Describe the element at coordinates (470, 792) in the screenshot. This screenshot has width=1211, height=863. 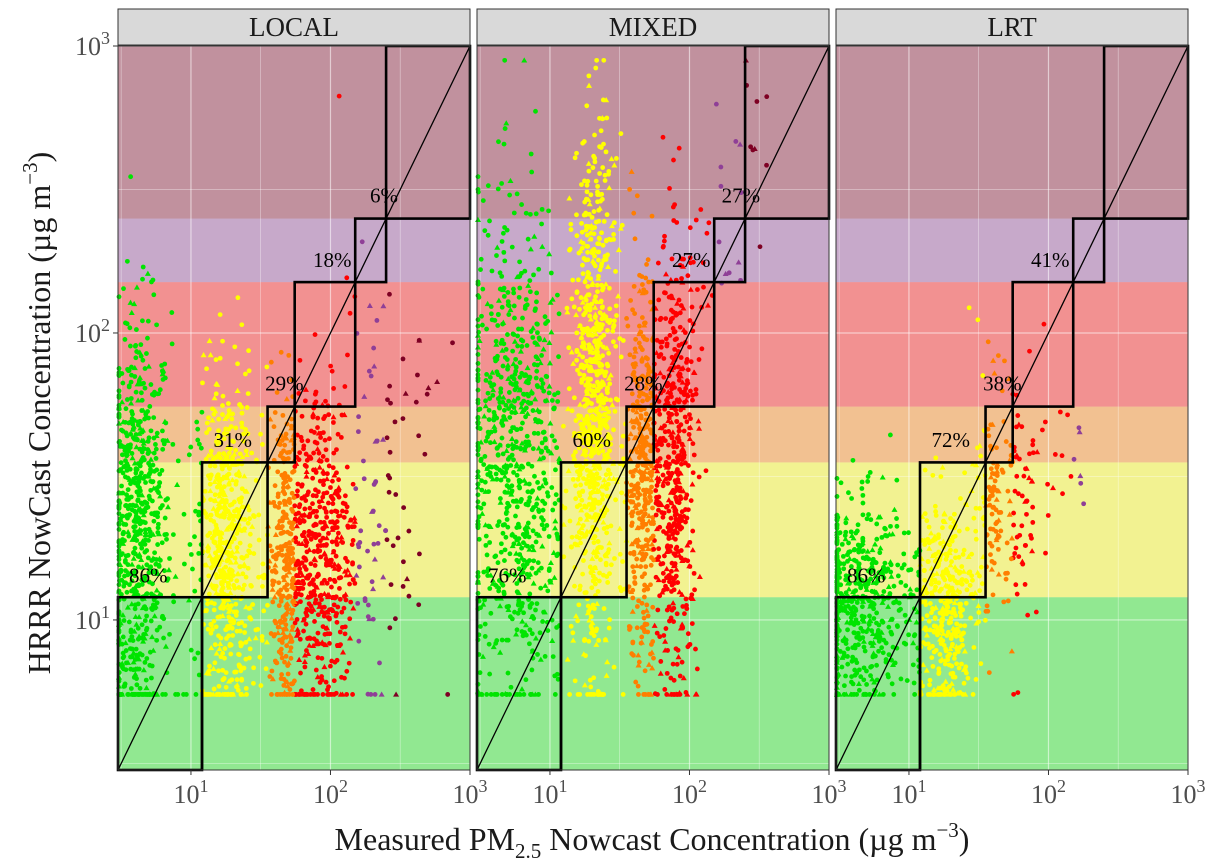
I see `x-tick-label: 103` at that location.